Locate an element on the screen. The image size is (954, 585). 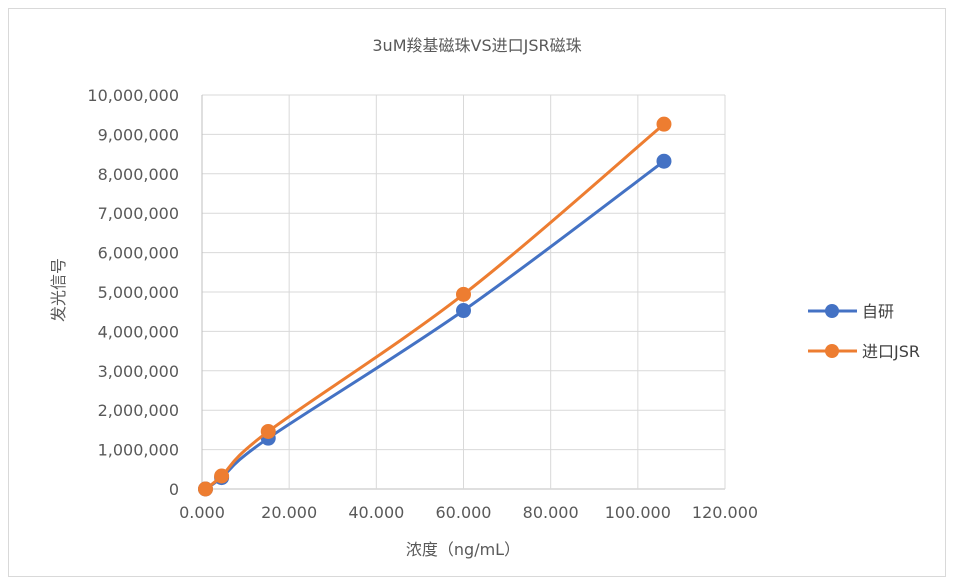
y-tick-label: 0 is located at coordinates (174, 489).